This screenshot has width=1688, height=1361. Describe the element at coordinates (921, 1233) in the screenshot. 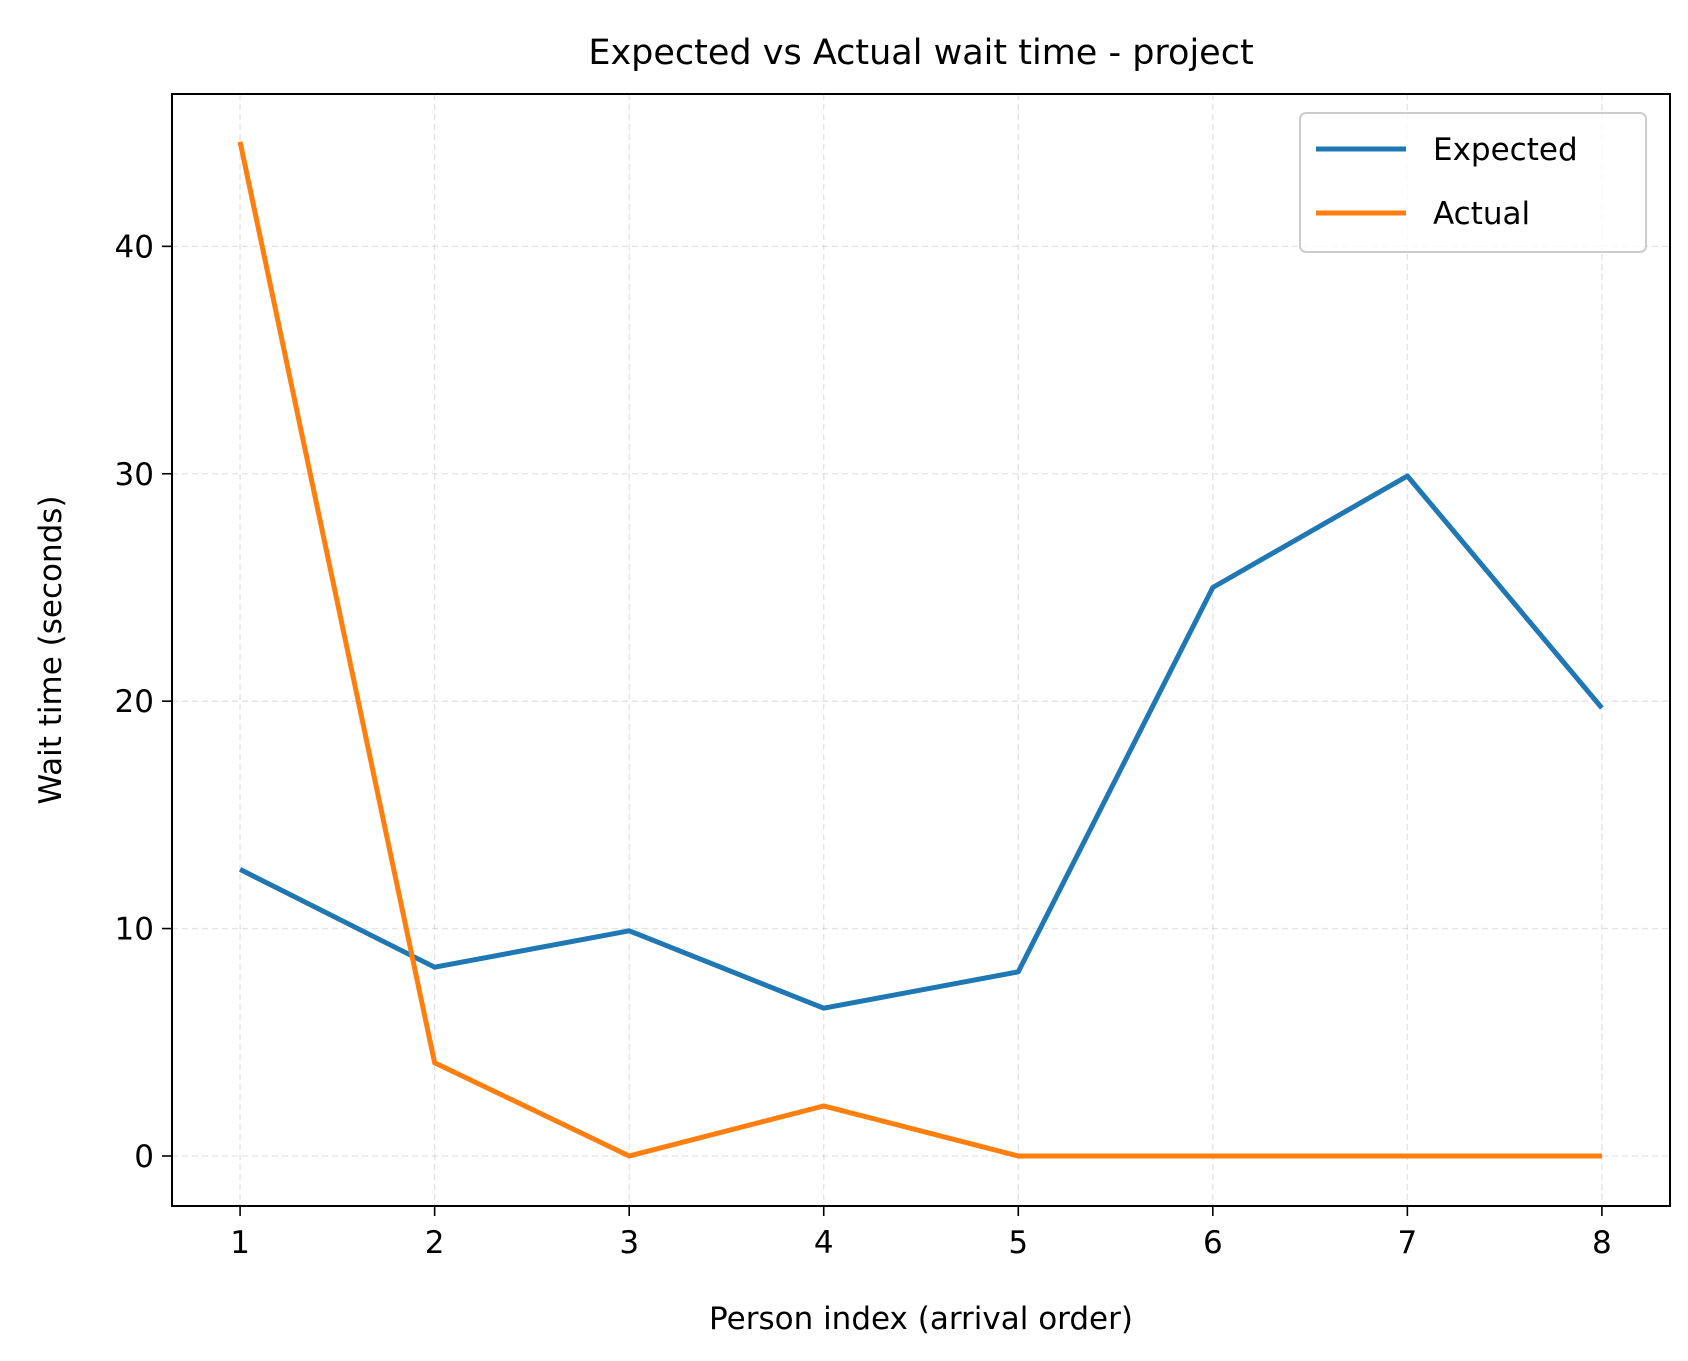

I see `x-axis-ticks: 1 2 3 4 5 6 7 8` at that location.